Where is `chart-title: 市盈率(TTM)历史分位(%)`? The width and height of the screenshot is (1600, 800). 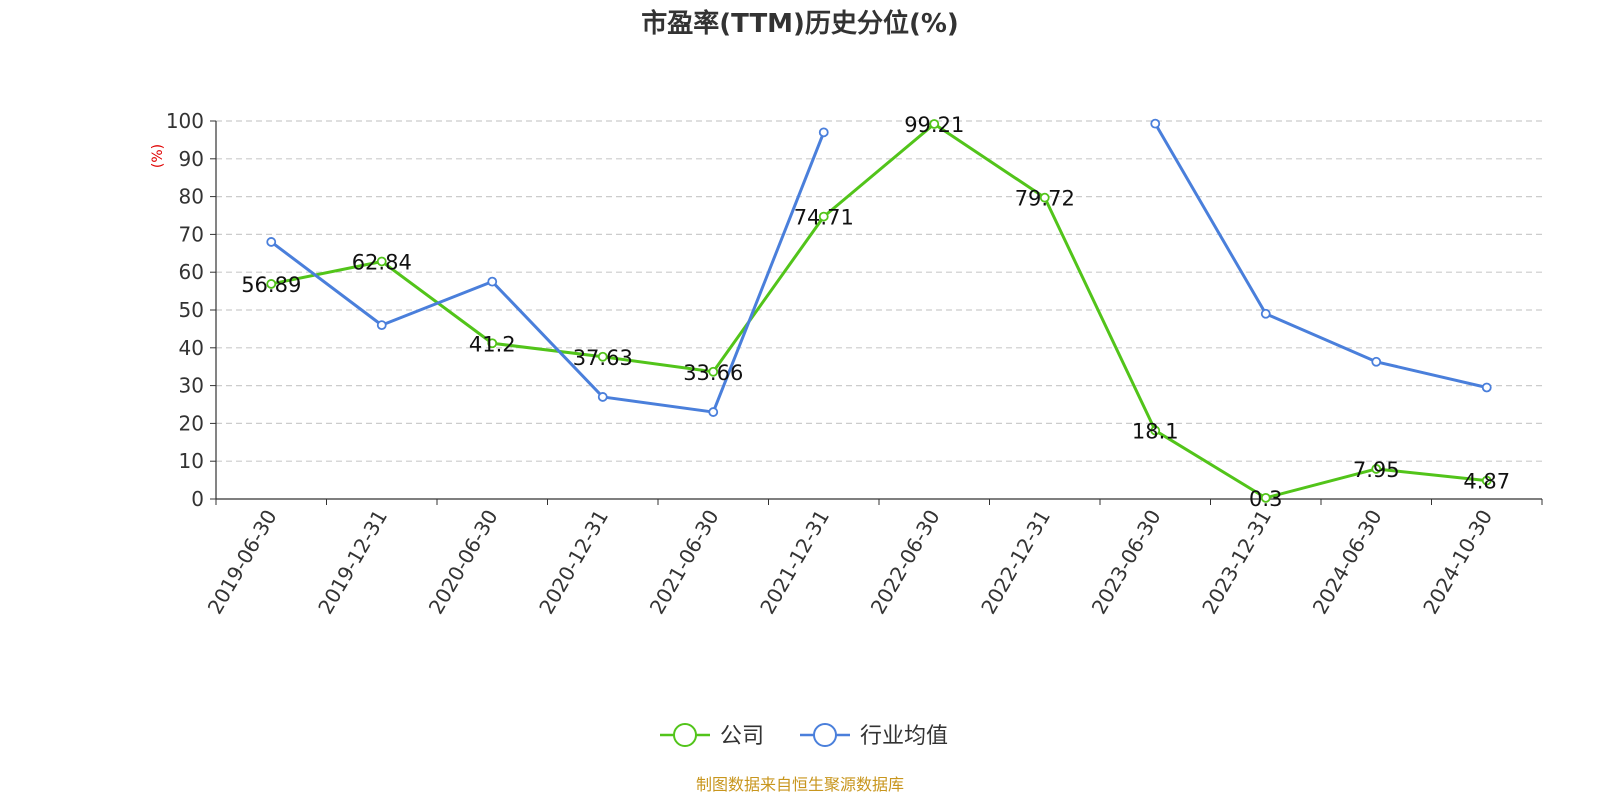 chart-title: 市盈率(TTM)历史分位(%) is located at coordinates (800, 23).